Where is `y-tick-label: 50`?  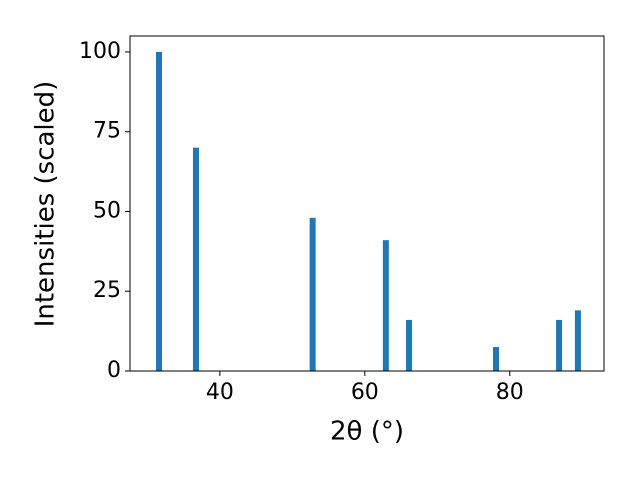 y-tick-label: 50 is located at coordinates (107, 210).